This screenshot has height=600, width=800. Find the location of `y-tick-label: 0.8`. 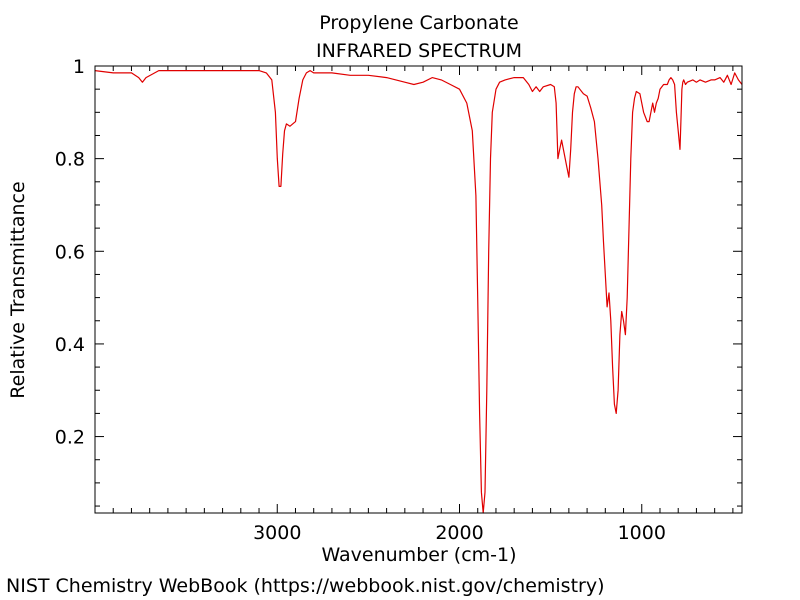

y-tick-label: 0.8 is located at coordinates (70, 160).